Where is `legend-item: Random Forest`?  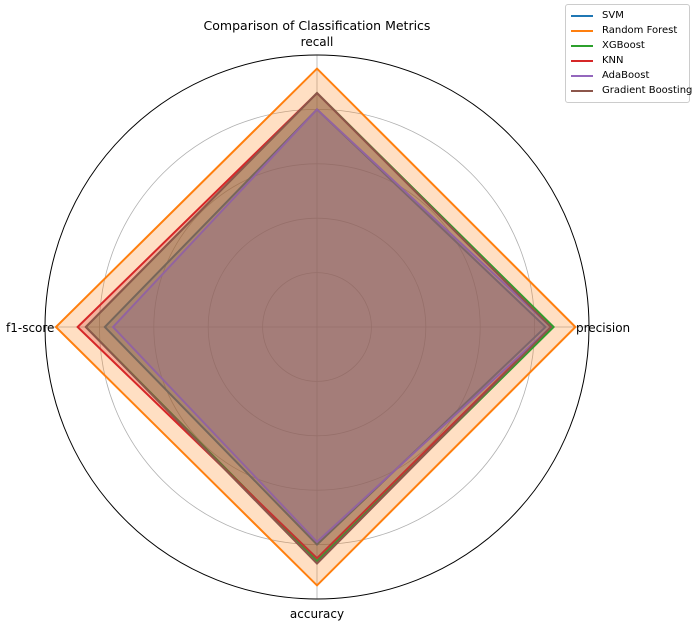
legend-item: Random Forest is located at coordinates (628, 30).